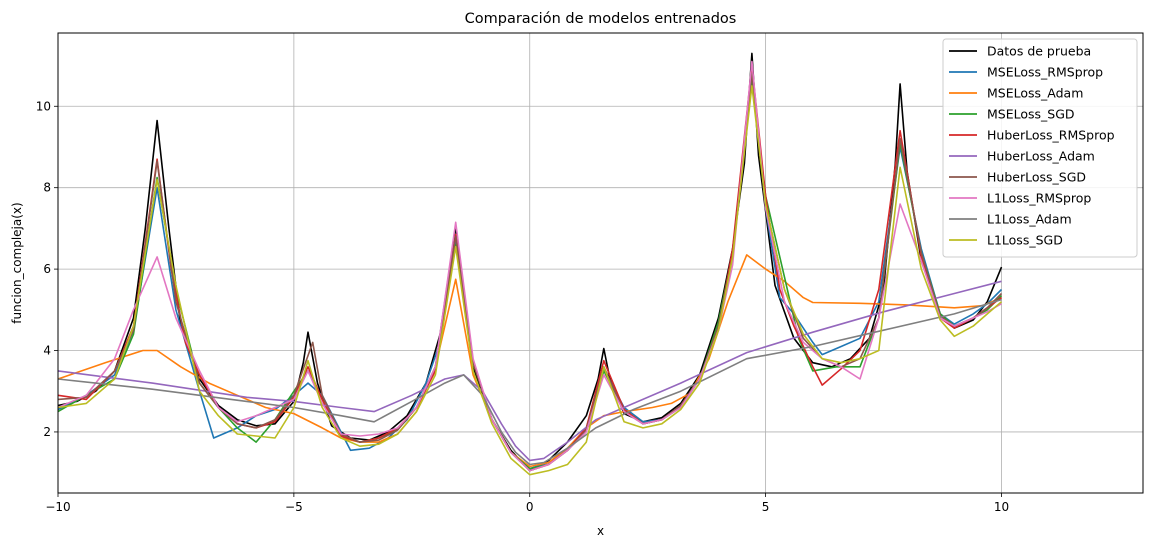  Describe the element at coordinates (1051, 135) in the screenshot. I see `legend-label: HuberLoss_RMSprop` at that location.